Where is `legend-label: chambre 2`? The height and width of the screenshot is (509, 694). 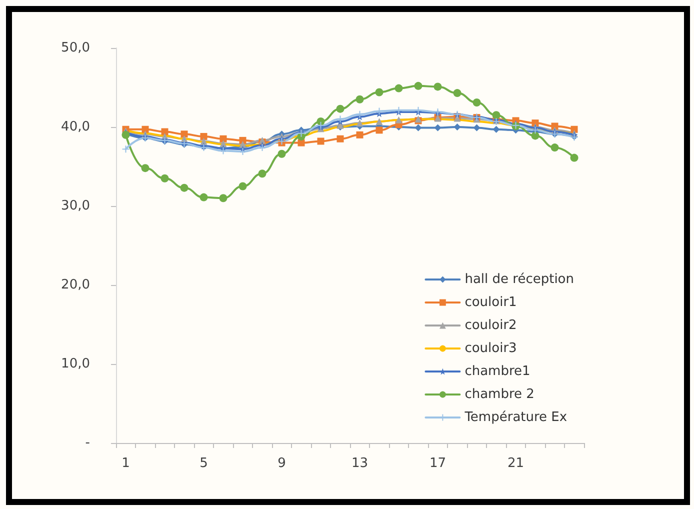 legend-label: chambre 2 is located at coordinates (499, 394).